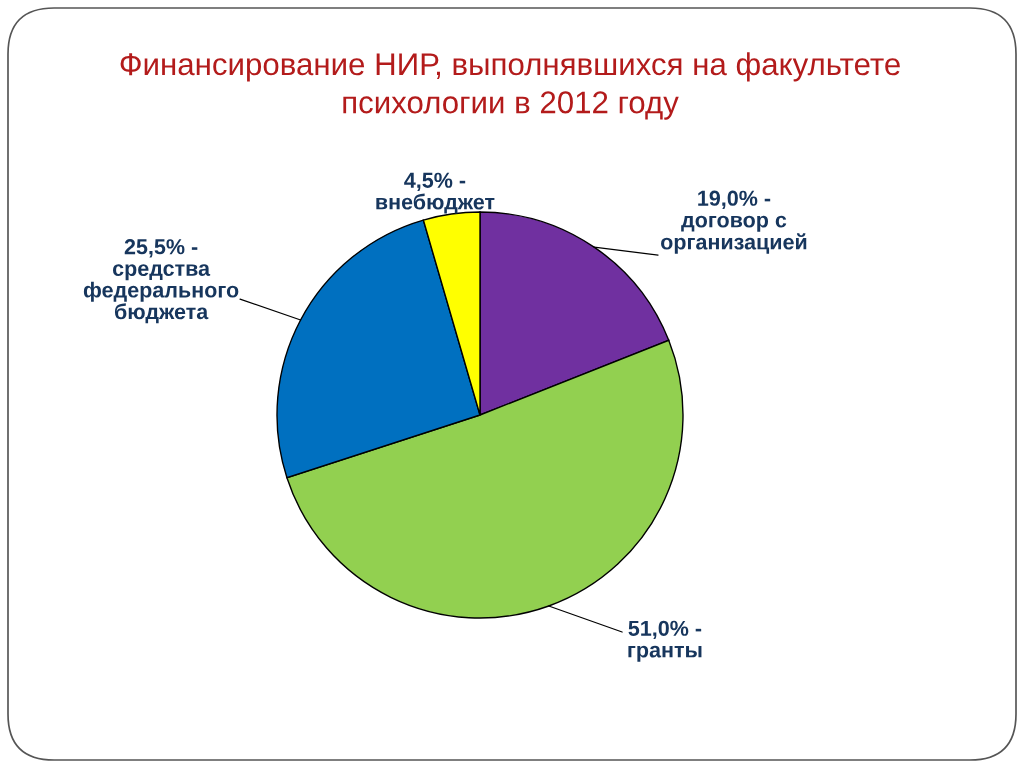 This screenshot has height=768, width=1024. What do you see at coordinates (734, 199) in the screenshot?
I see `data-label: 19,0% -` at bounding box center [734, 199].